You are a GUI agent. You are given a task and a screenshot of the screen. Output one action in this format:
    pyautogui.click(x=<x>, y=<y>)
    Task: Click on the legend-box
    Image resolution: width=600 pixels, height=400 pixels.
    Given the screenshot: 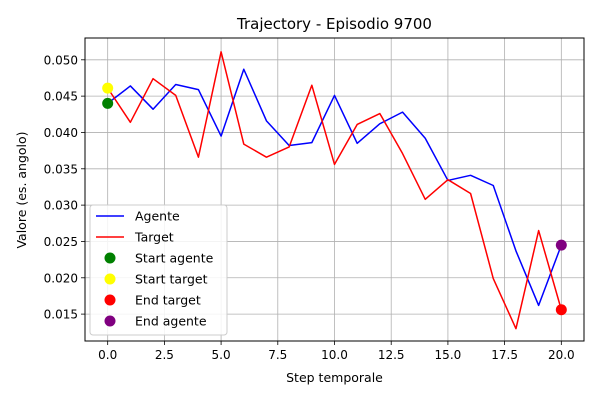 What is the action you would take?
    pyautogui.click(x=158, y=270)
    